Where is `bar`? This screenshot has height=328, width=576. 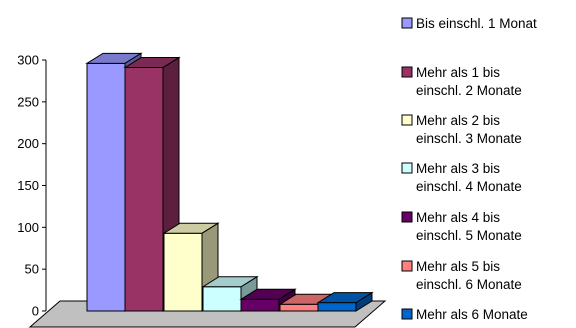
bar is located at coordinates (345, 301).